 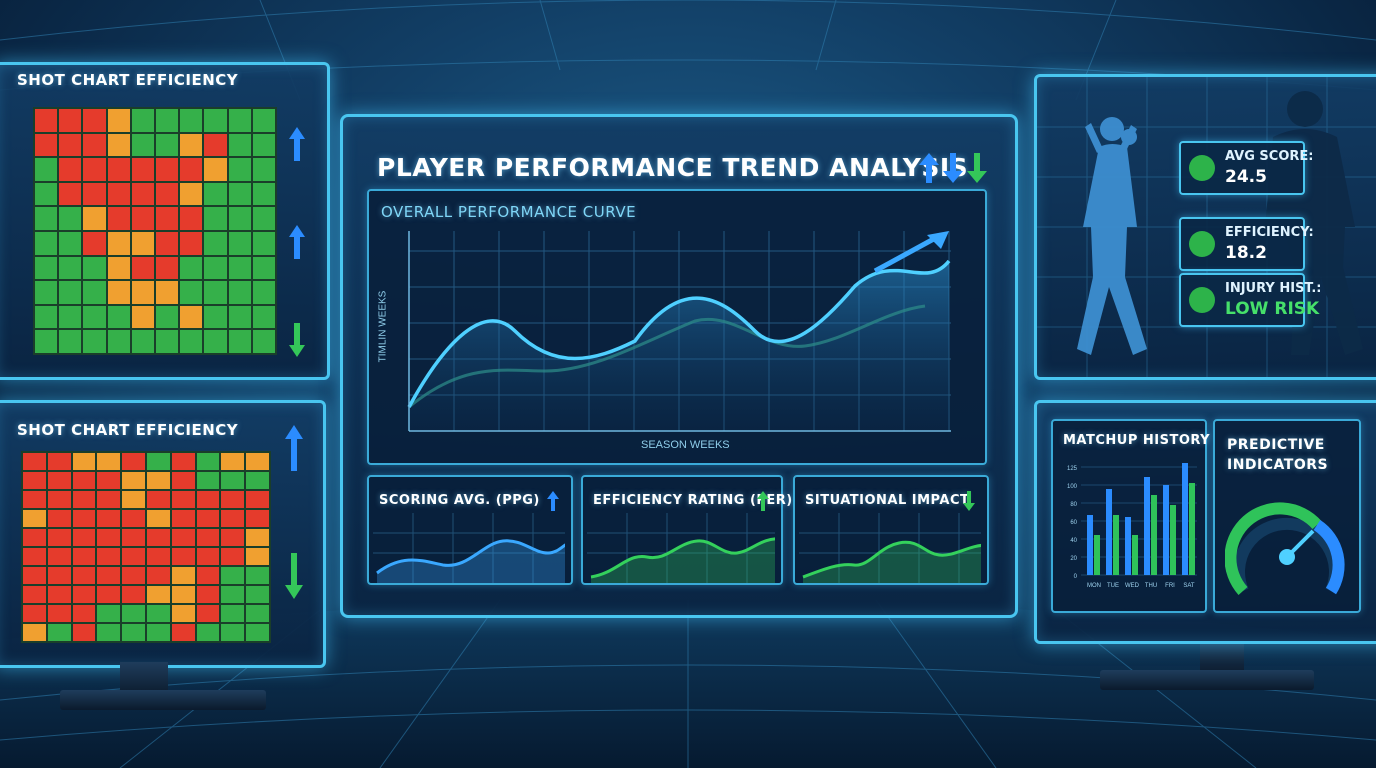 I want to click on matchup-bar, so click(x=1154, y=535).